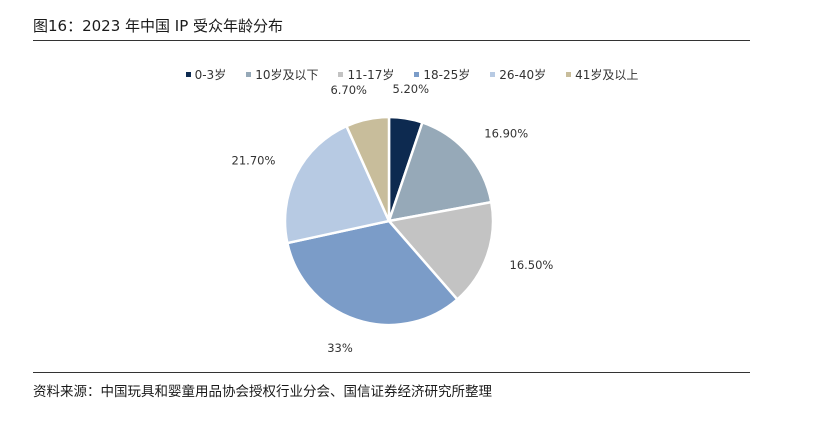 The width and height of the screenshot is (824, 443). Describe the element at coordinates (391, 40) in the screenshot. I see `top-rule` at that location.